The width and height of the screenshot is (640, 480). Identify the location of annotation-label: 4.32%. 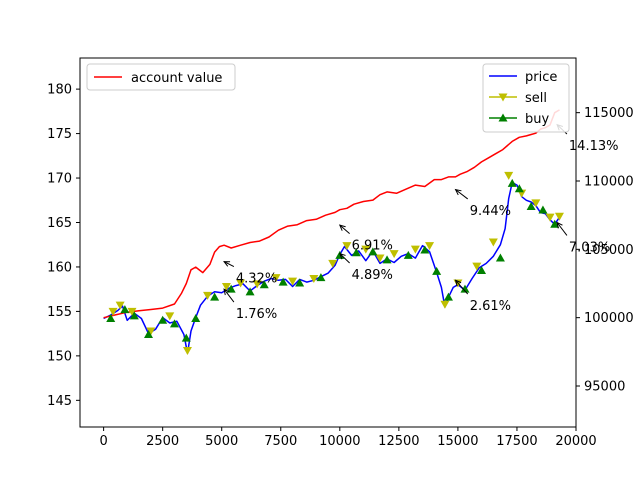
(256, 279).